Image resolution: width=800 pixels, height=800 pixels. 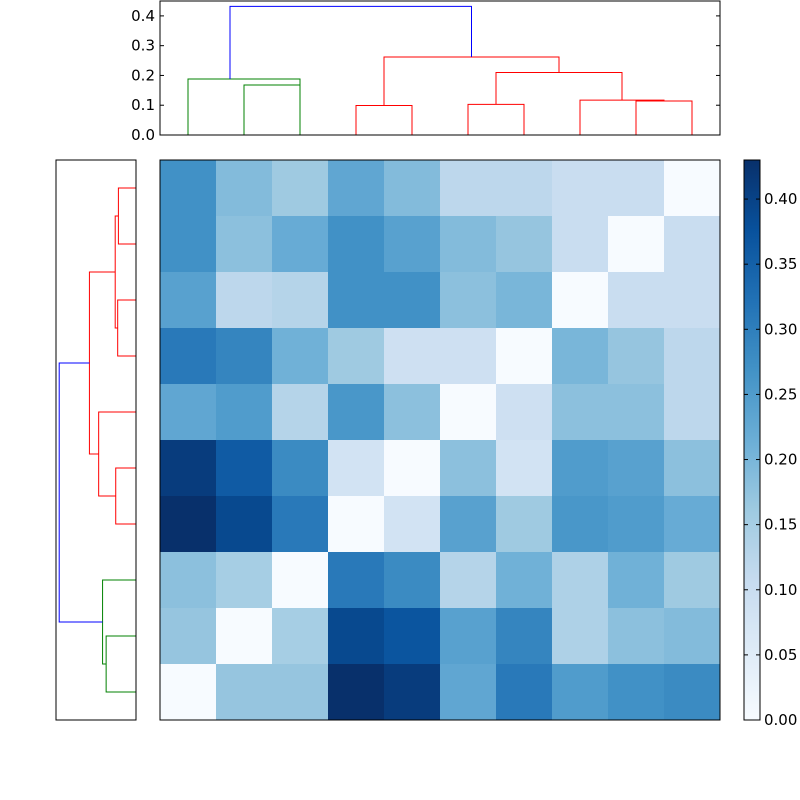 I want to click on colorbar-tick-label: 0.00, so click(x=780, y=720).